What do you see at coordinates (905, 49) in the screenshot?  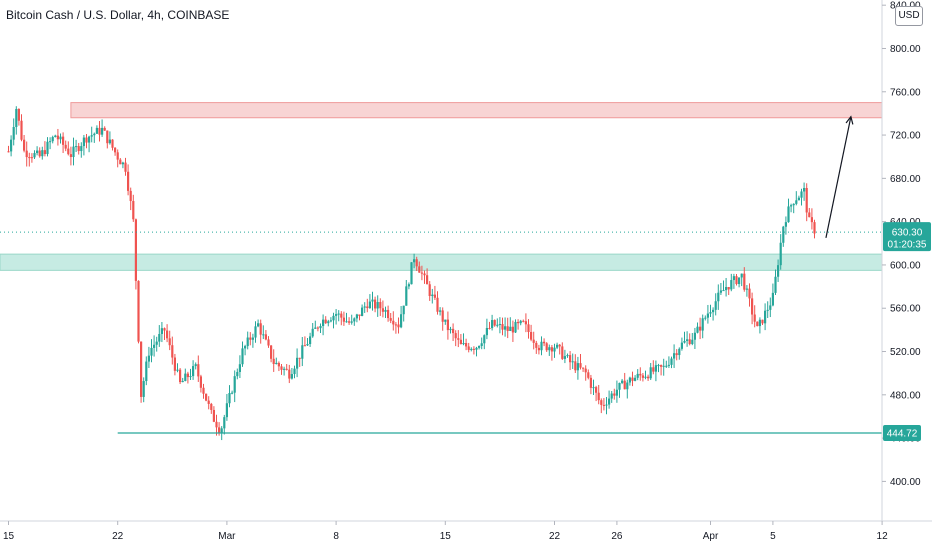 I see `price-tick-label: 800.00` at bounding box center [905, 49].